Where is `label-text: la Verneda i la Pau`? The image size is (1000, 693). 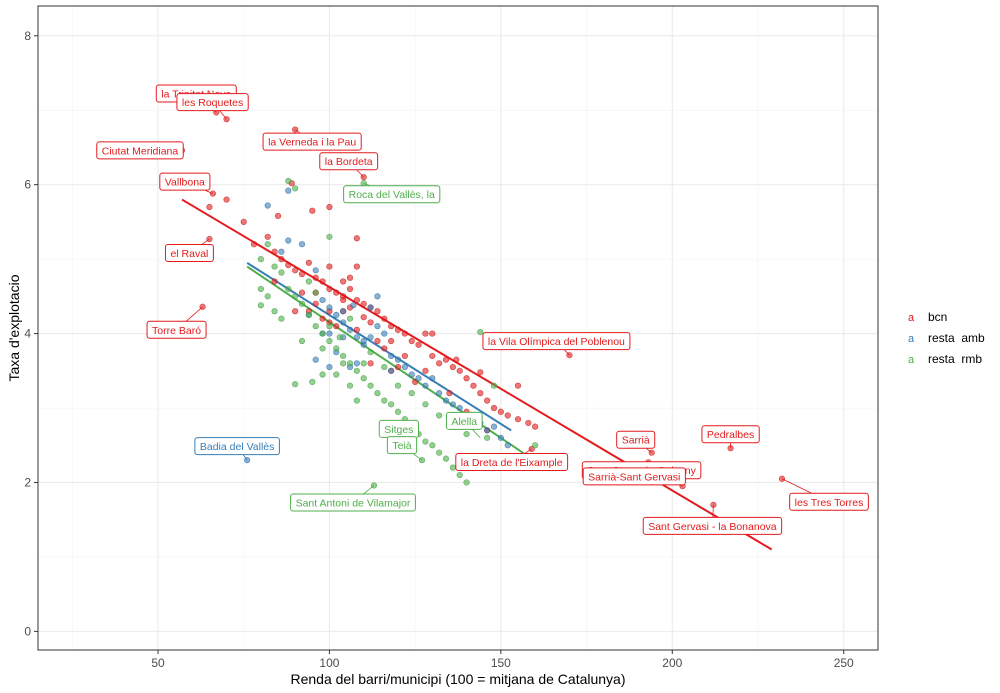
label-text: la Verneda i la Pau is located at coordinates (312, 143).